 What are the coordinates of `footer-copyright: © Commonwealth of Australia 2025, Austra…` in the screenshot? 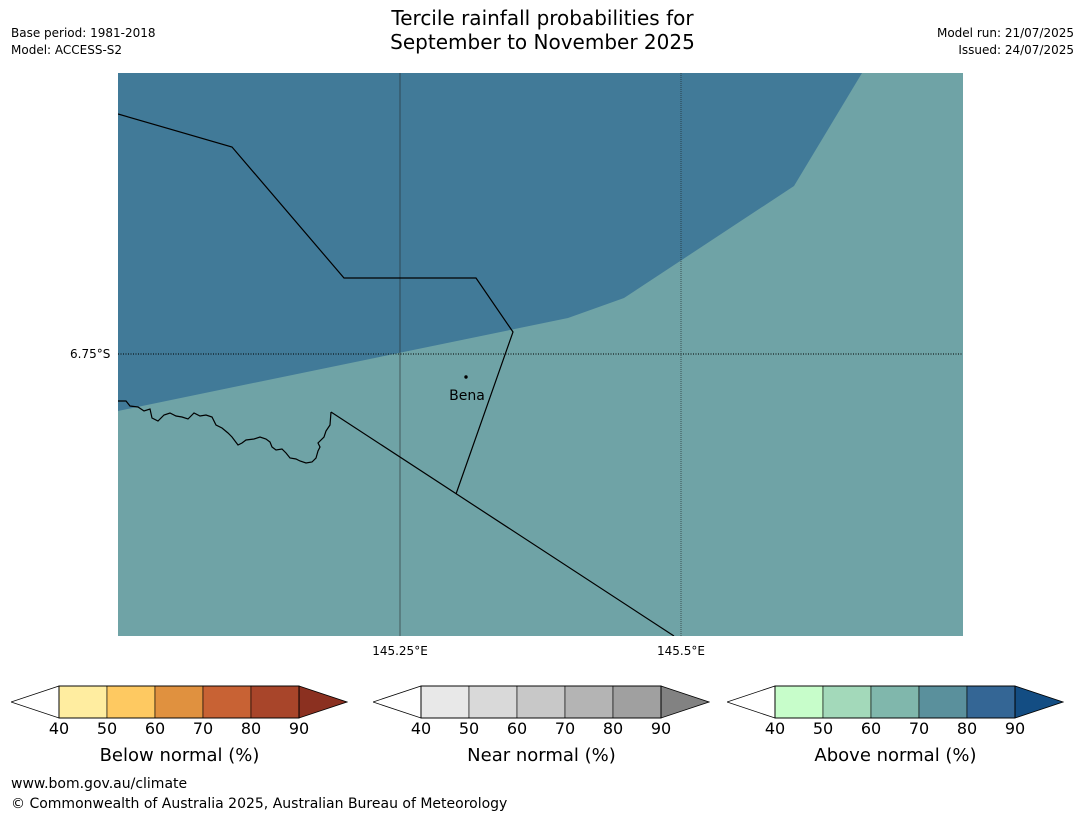 It's located at (259, 804).